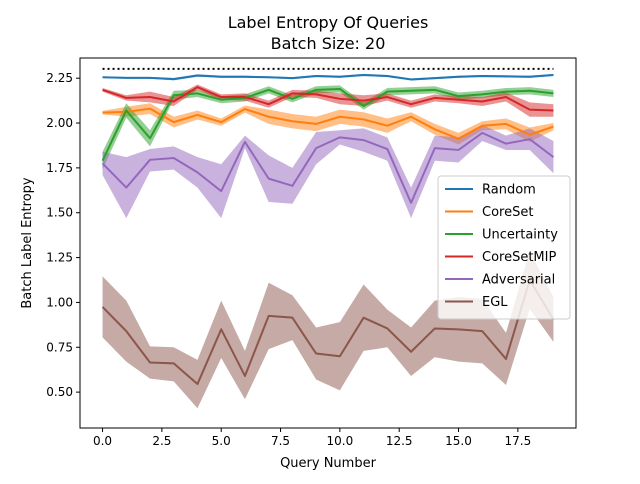 Image resolution: width=640 pixels, height=484 pixels. Describe the element at coordinates (221, 441) in the screenshot. I see `x-tick-label: 5.0` at that location.